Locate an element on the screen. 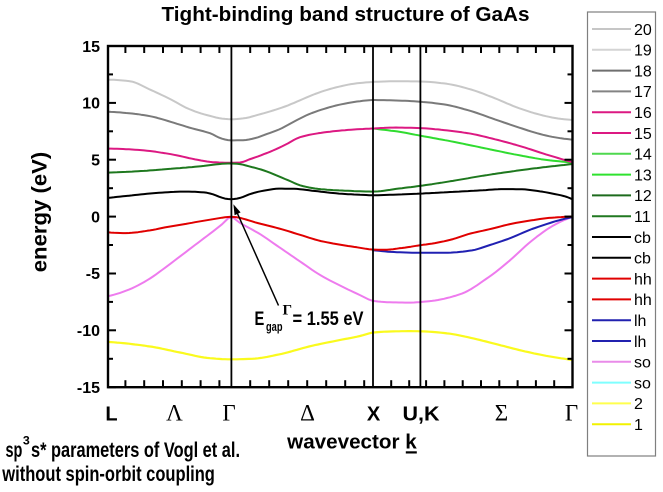 The image size is (663, 492). svg-text: -15 is located at coordinates (88, 388).